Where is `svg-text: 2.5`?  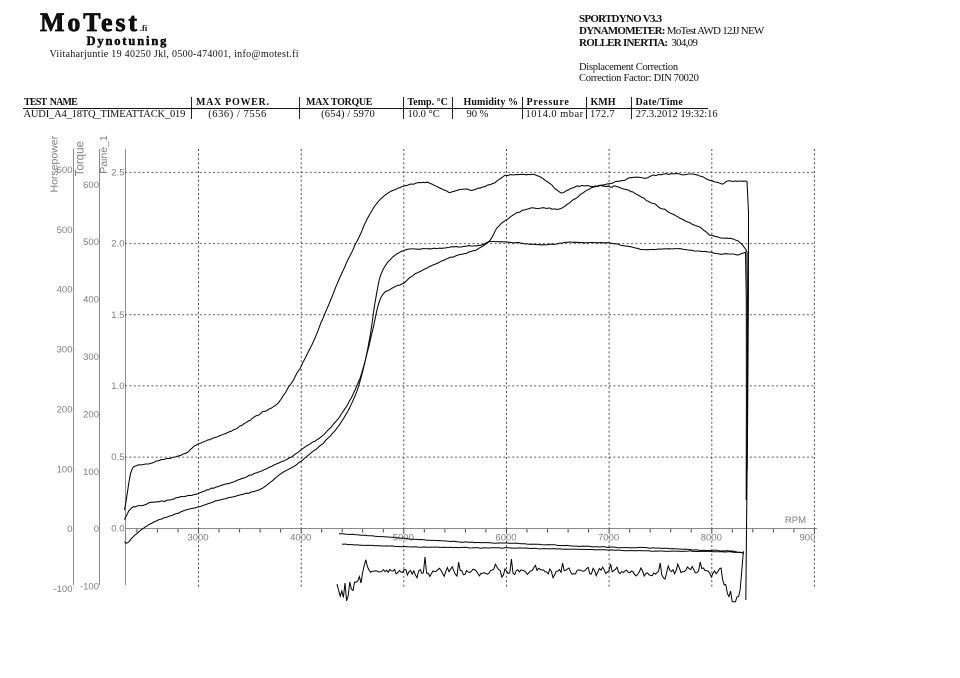 svg-text: 2.5 is located at coordinates (117, 172).